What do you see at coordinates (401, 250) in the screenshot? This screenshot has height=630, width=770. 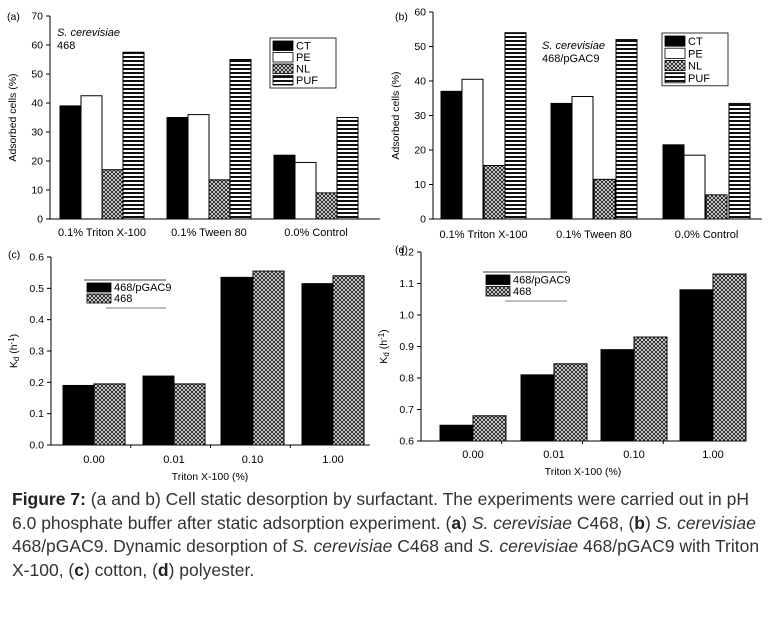 I see `panel-label: (d)` at bounding box center [401, 250].